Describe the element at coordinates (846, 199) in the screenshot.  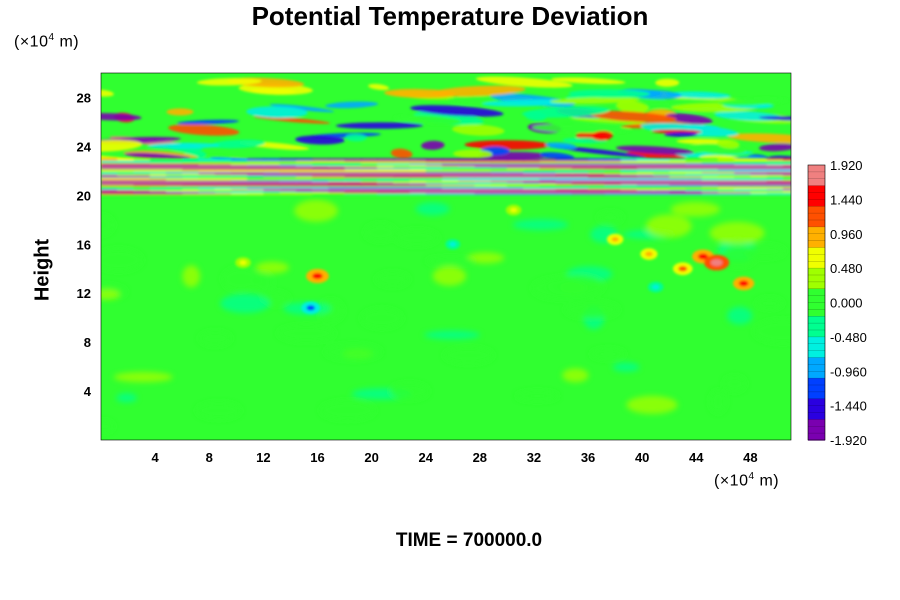
I see `colorbar-tick-label: 1.440` at that location.